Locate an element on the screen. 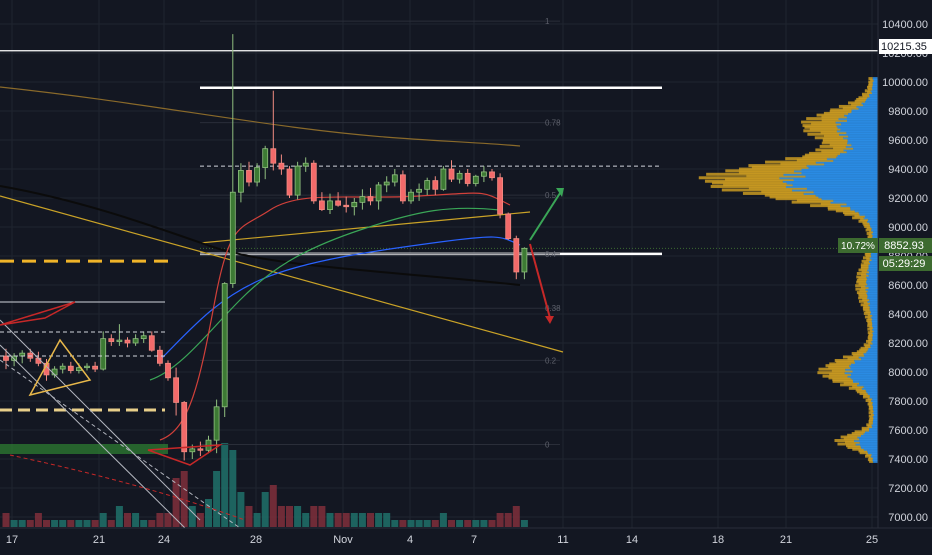 The height and width of the screenshot is (555, 932). bearish-arrow is located at coordinates (540, 281).